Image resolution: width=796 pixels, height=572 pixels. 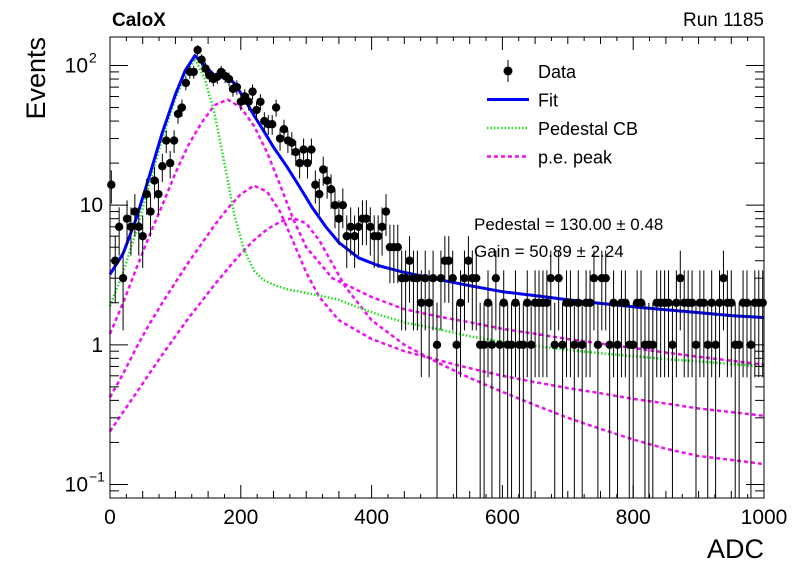 What do you see at coordinates (764, 517) in the screenshot?
I see `x-tick-label: 1000` at bounding box center [764, 517].